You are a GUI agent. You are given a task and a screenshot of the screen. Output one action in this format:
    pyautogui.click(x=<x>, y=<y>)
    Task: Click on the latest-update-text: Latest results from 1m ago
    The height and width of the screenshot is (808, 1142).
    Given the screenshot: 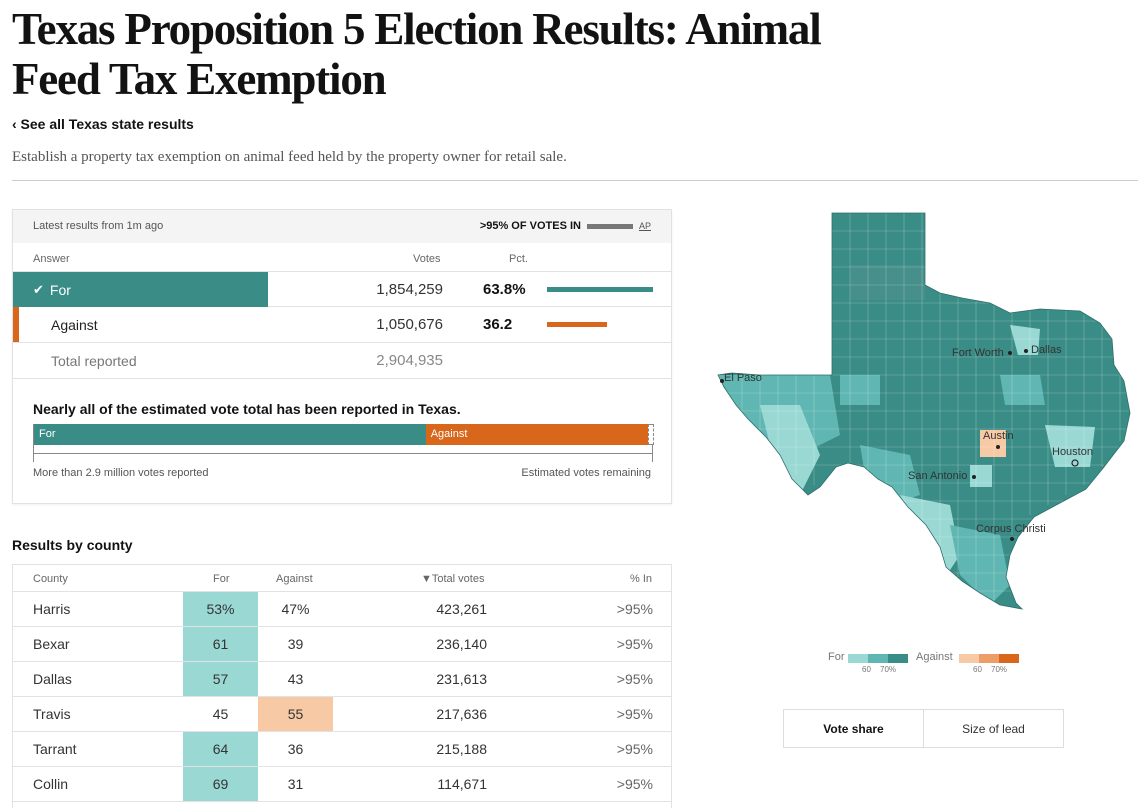 What is the action you would take?
    pyautogui.click(x=98, y=226)
    